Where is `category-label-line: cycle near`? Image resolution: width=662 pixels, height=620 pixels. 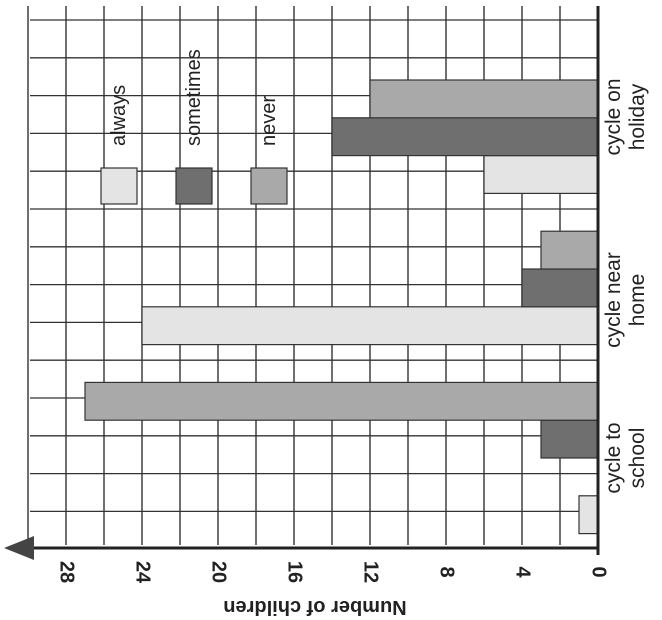
category-label-line: cycle near is located at coordinates (613, 300).